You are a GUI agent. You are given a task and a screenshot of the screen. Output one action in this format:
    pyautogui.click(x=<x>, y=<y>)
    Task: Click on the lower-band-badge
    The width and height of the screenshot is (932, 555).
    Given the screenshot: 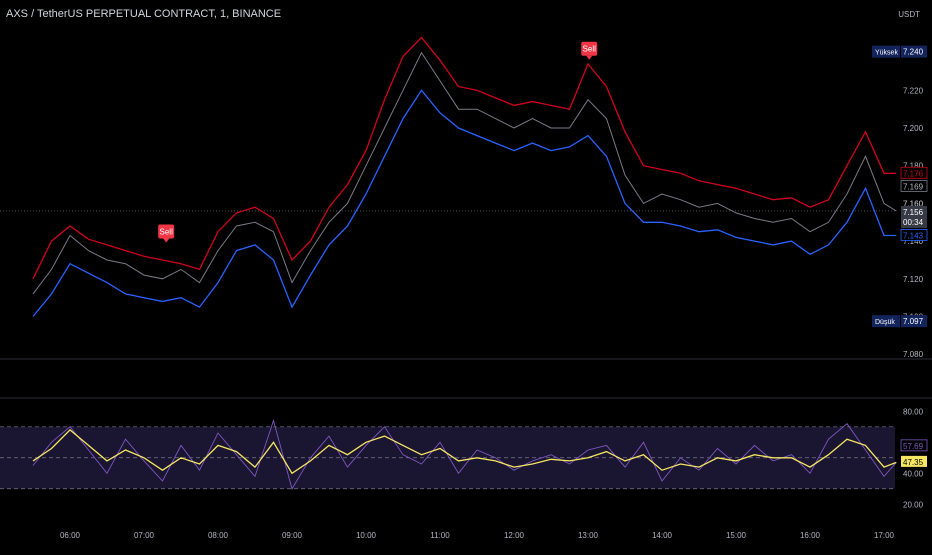 What is the action you would take?
    pyautogui.click(x=914, y=235)
    